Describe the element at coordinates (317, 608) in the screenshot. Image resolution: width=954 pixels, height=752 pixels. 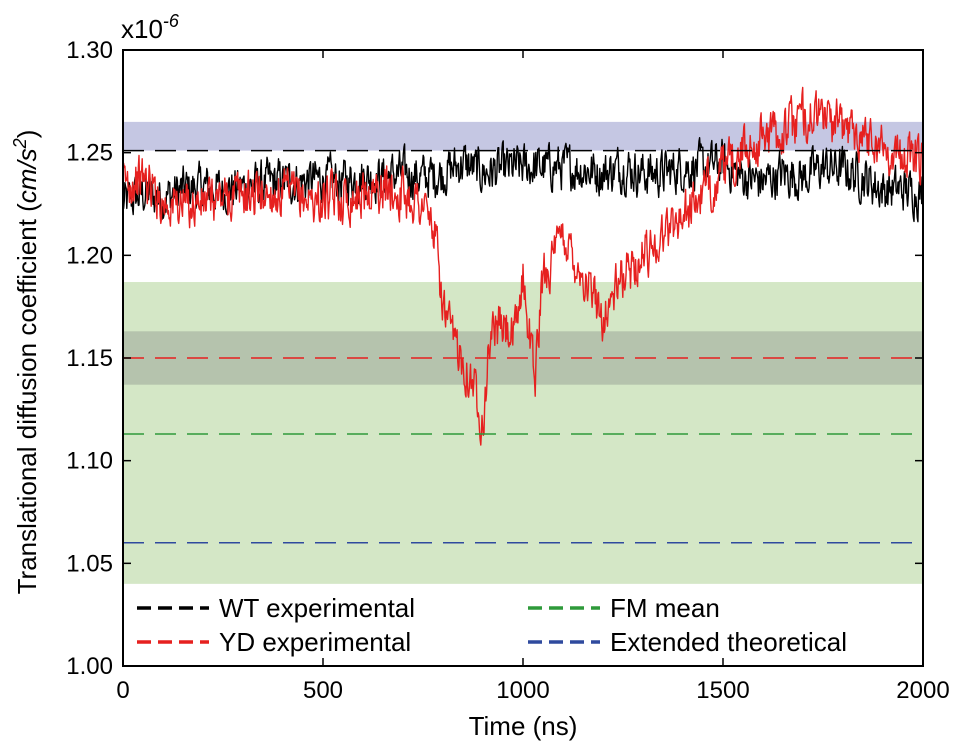
I see `legend-label-wt-experimental: WT experimental` at that location.